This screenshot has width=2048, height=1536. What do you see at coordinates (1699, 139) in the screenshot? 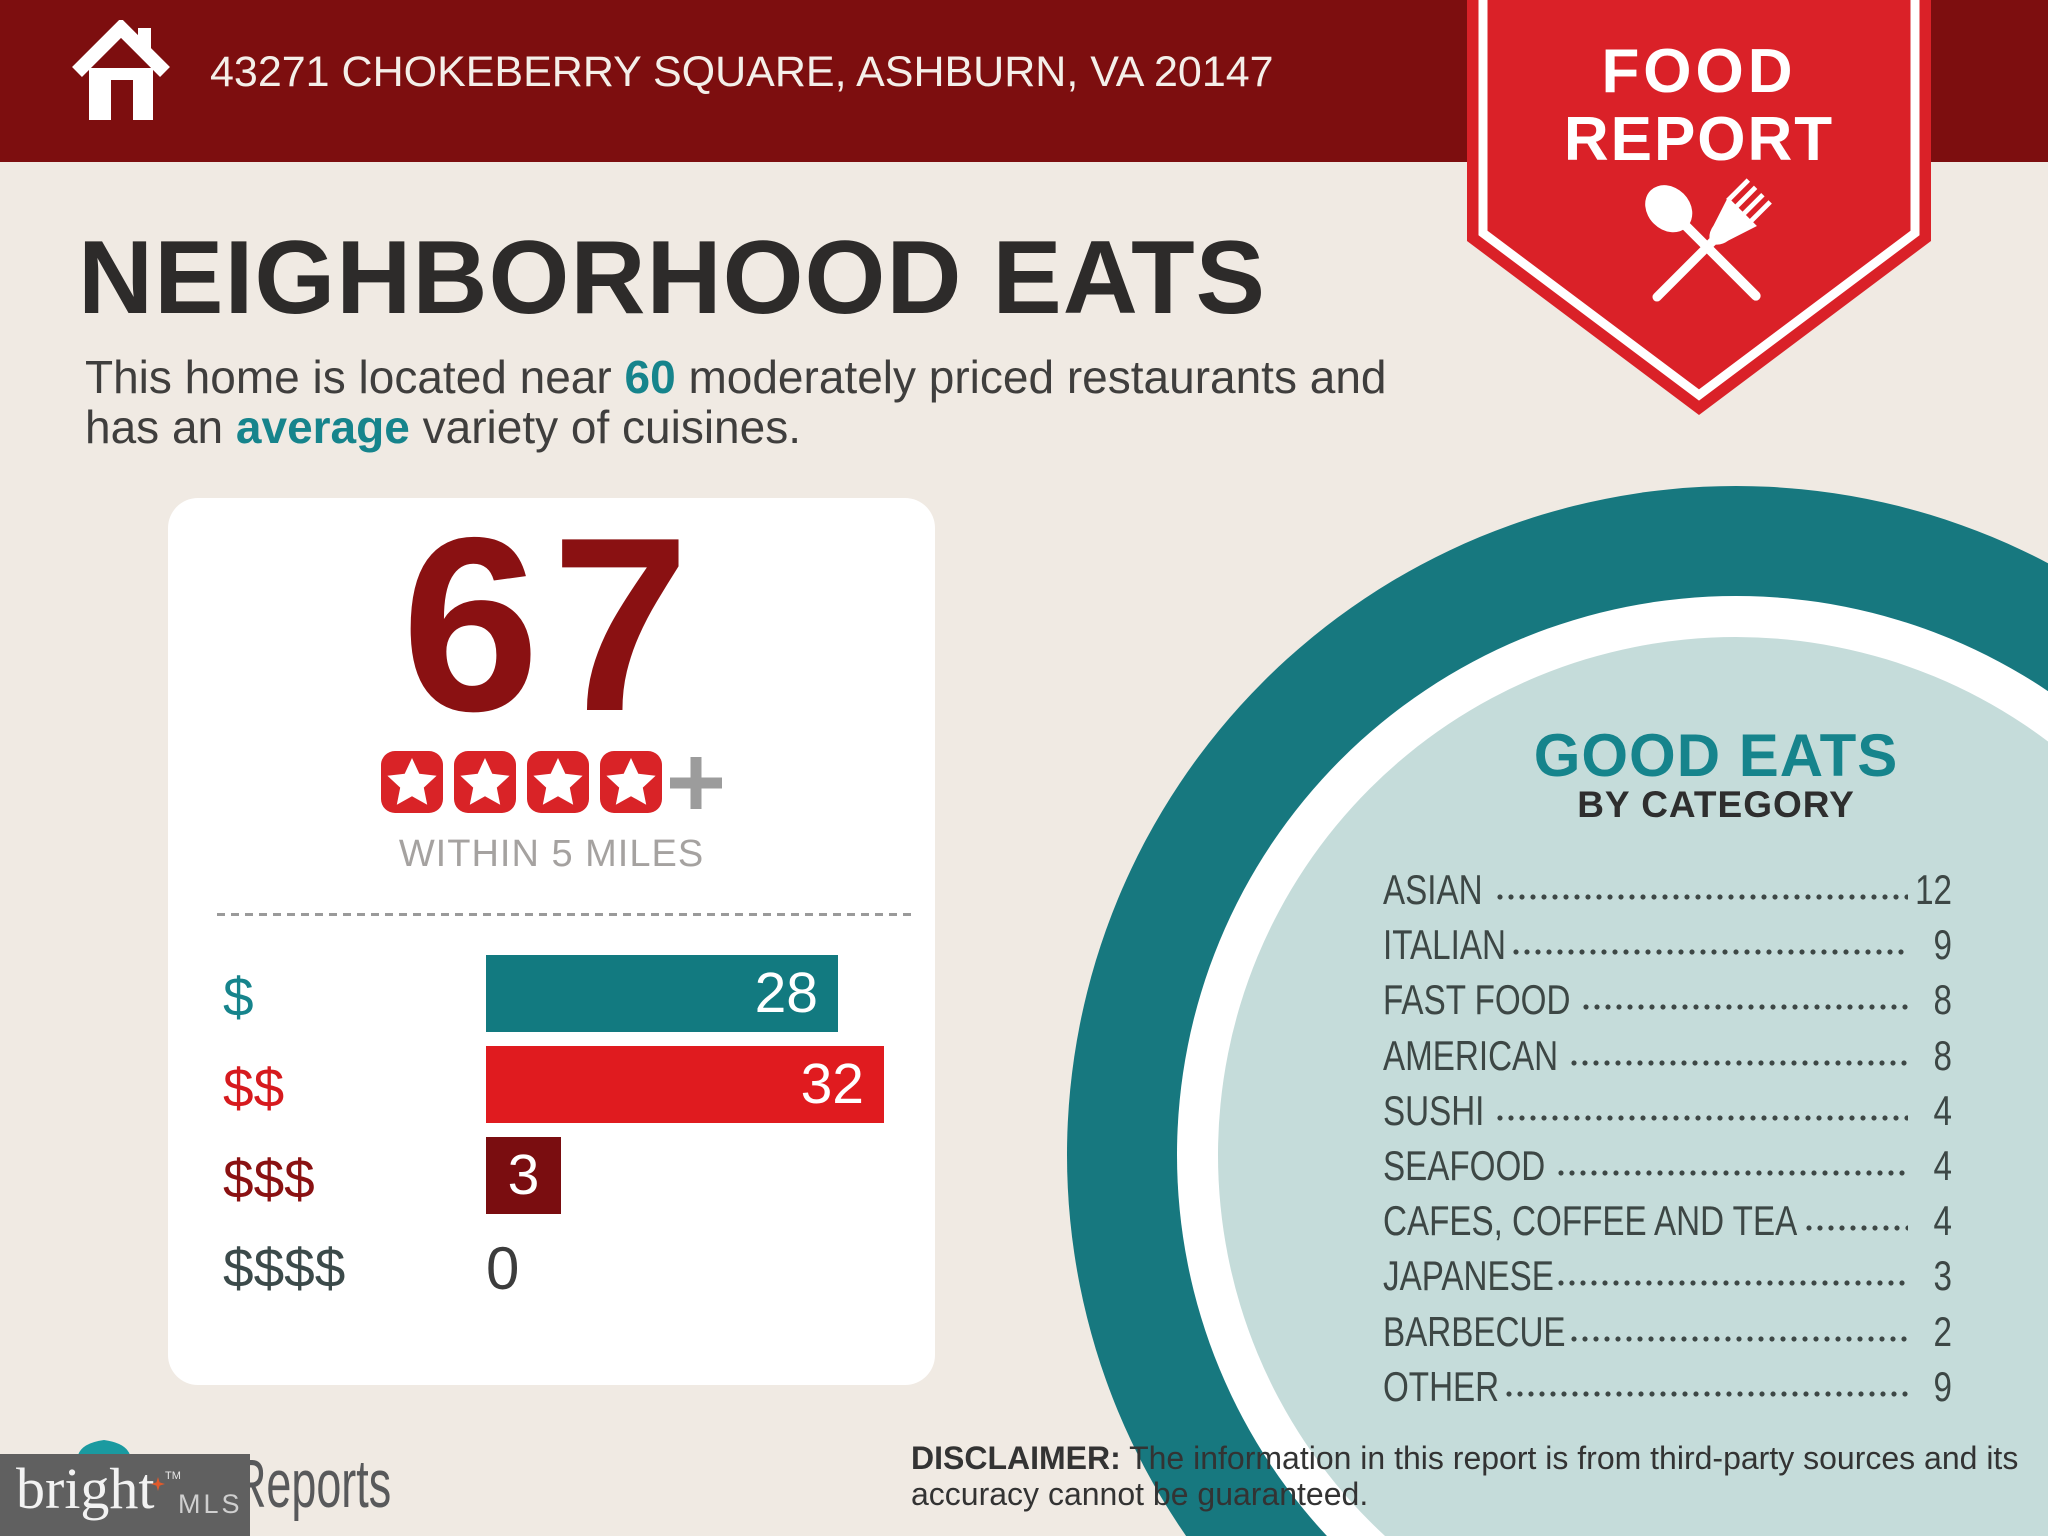
I see `svg-text: REPORT` at bounding box center [1699, 139].